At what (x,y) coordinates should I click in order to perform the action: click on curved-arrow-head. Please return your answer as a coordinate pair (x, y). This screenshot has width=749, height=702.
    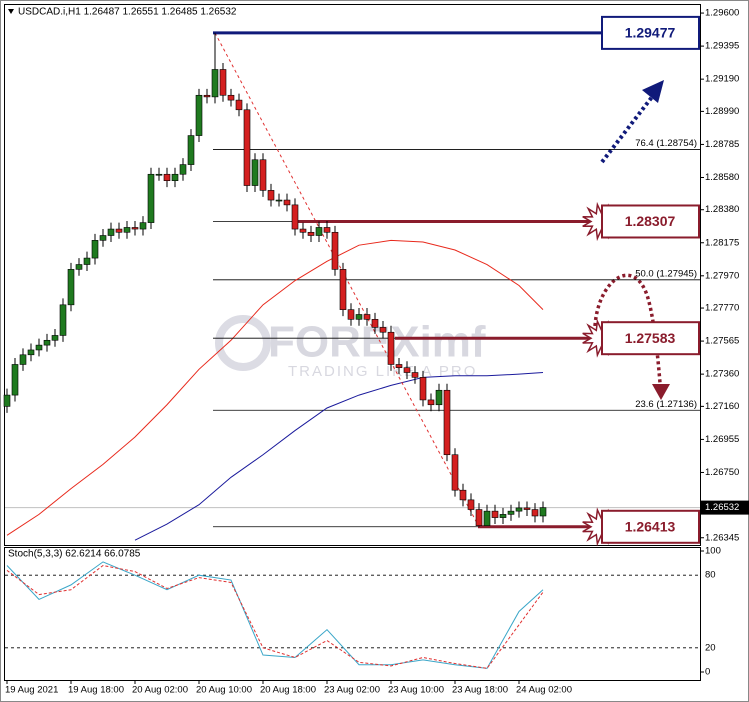
    Looking at the image, I should click on (661, 392).